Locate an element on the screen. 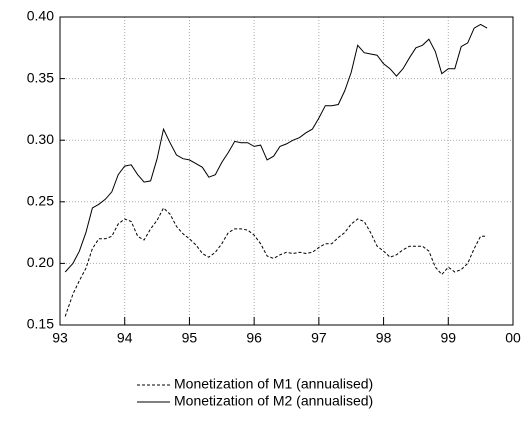  y-tick-label: 0.15 is located at coordinates (40, 324).